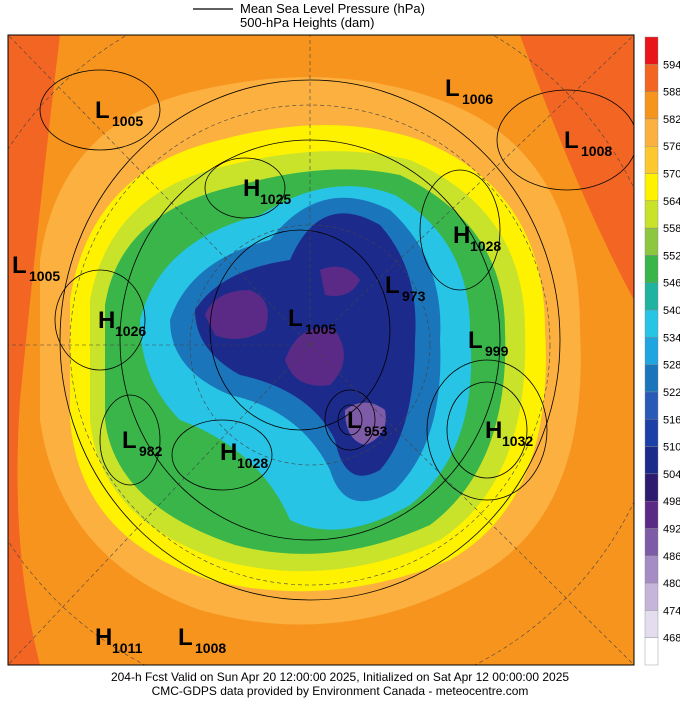 The height and width of the screenshot is (705, 680). What do you see at coordinates (332, 8) in the screenshot?
I see `legend-text: Mean Sea Level Pressure (hPa)` at bounding box center [332, 8].